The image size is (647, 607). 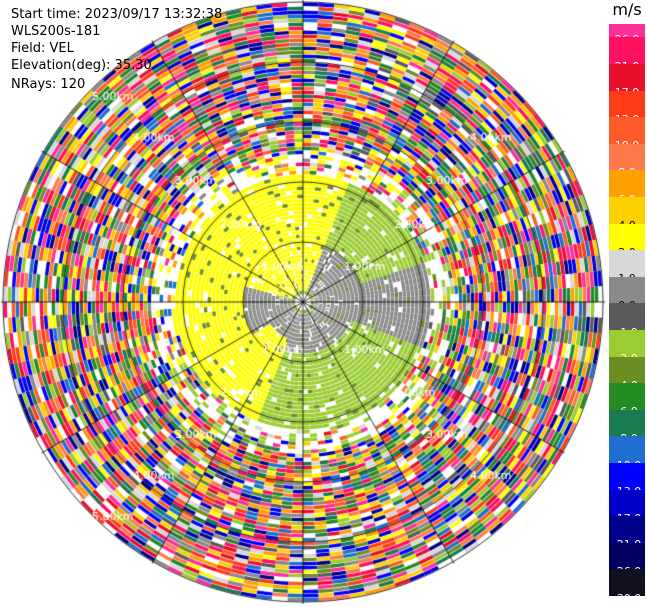 I want to click on nrays-text: NRays: 120, so click(x=48, y=84).